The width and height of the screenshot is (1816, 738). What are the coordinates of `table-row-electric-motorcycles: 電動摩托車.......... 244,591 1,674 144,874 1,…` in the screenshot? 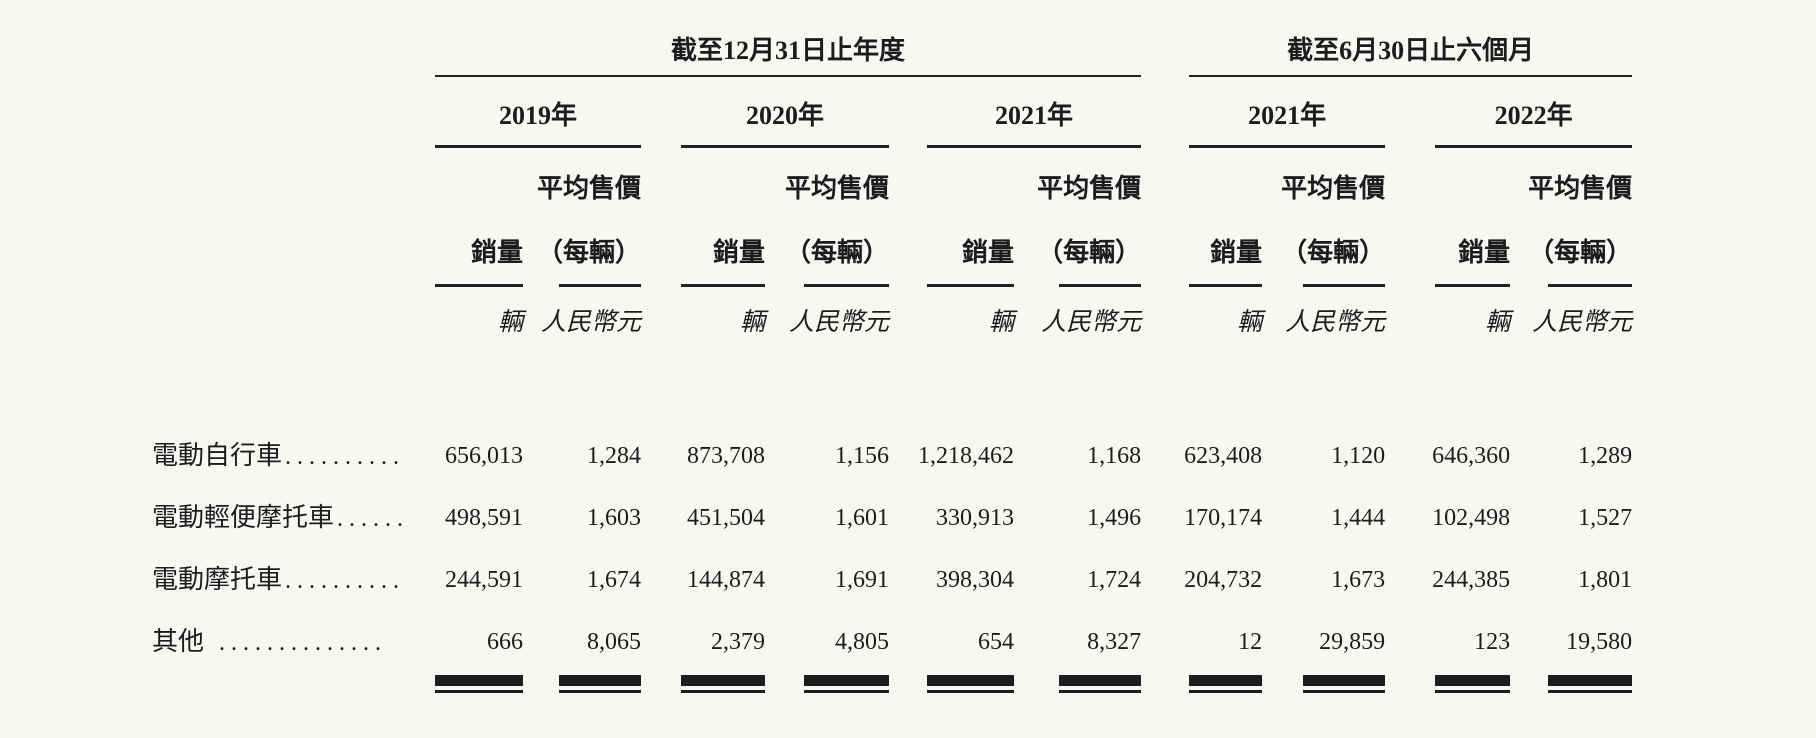 It's located at (892, 580).